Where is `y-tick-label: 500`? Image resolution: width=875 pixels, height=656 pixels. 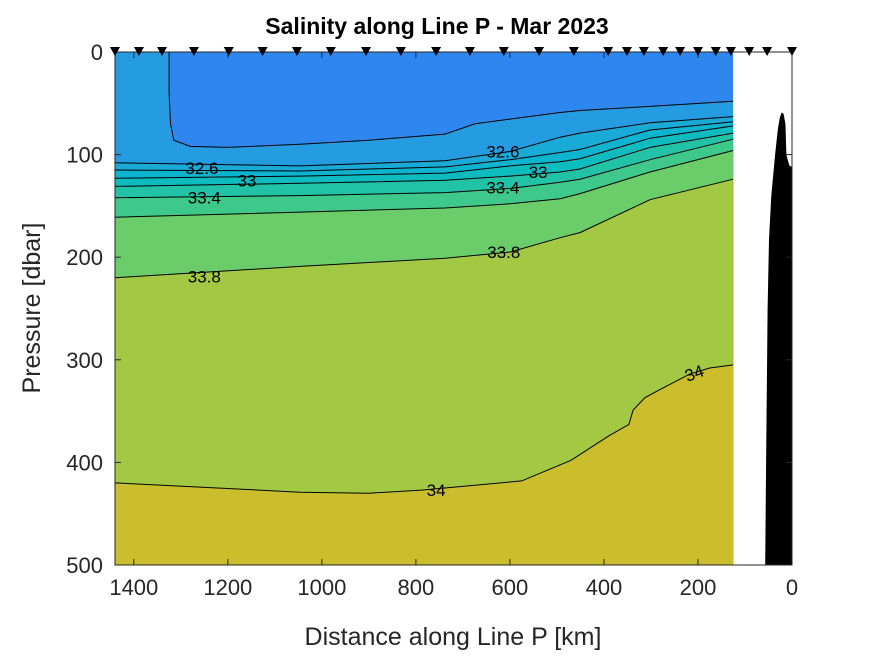 y-tick-label: 500 is located at coordinates (84, 565).